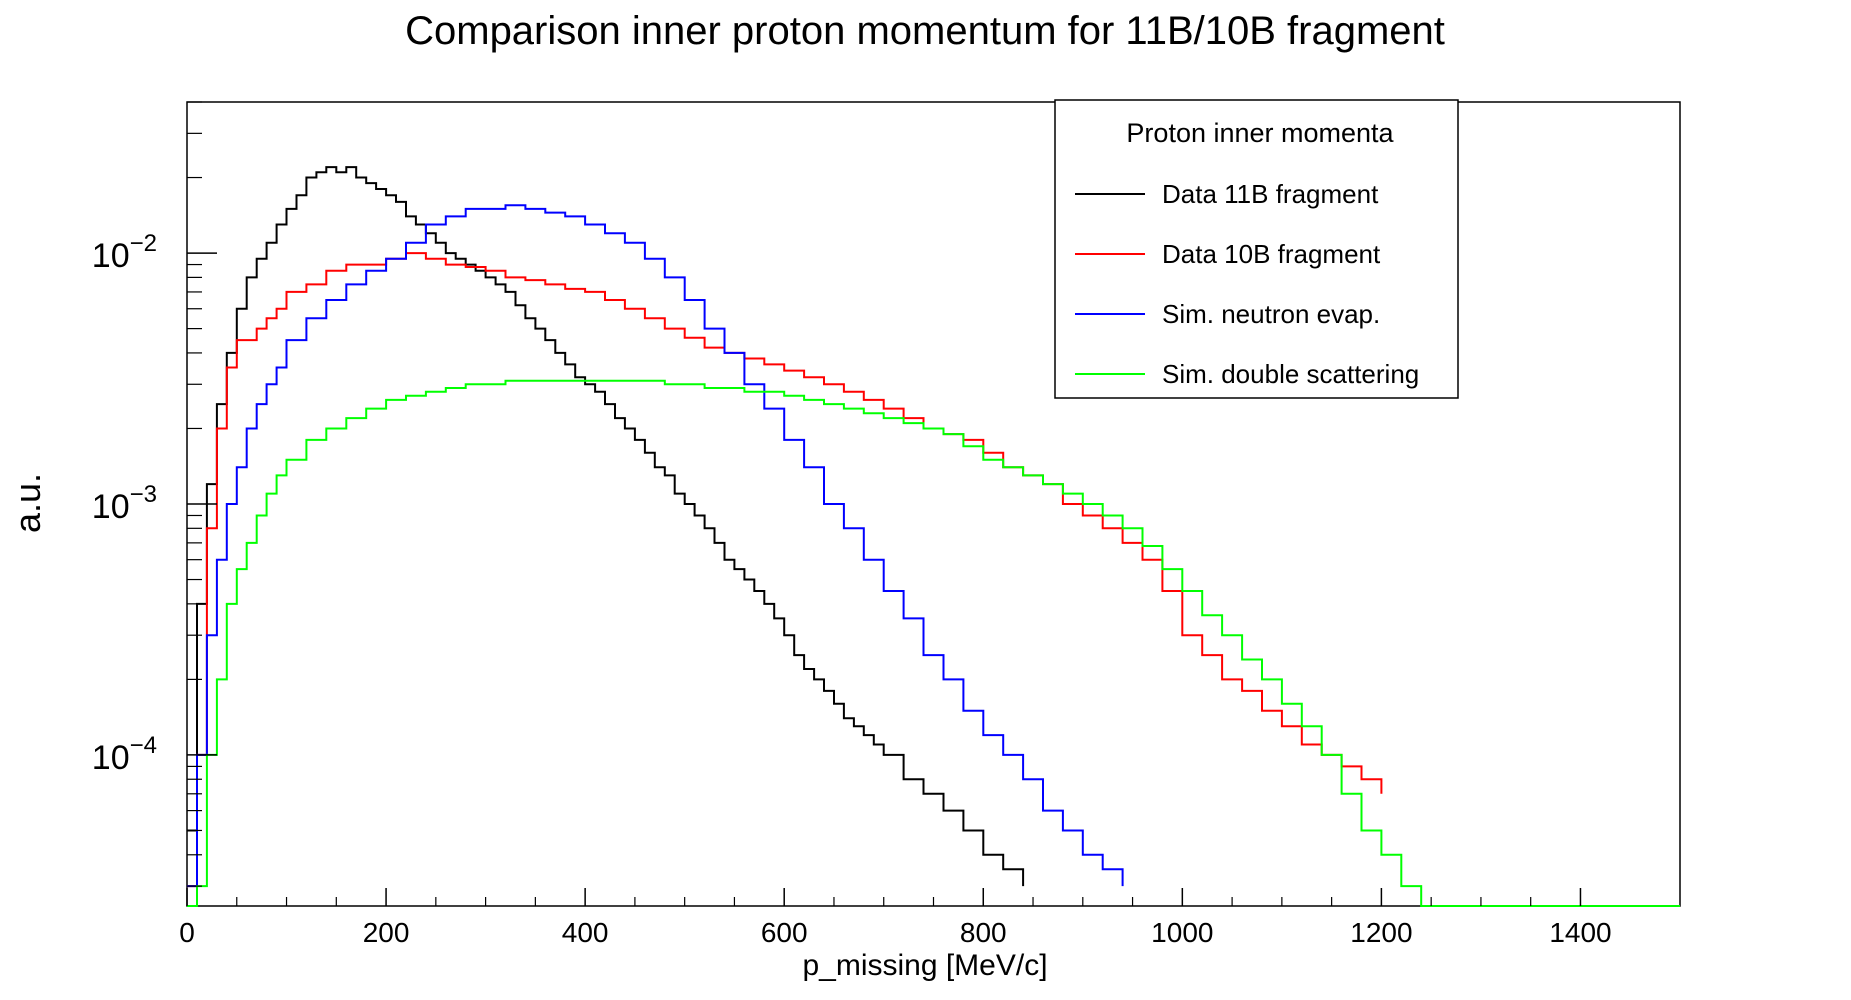 The width and height of the screenshot is (1851, 1000). What do you see at coordinates (124, 754) in the screenshot?
I see `y-tick-label: 10⁻⁴` at bounding box center [124, 754].